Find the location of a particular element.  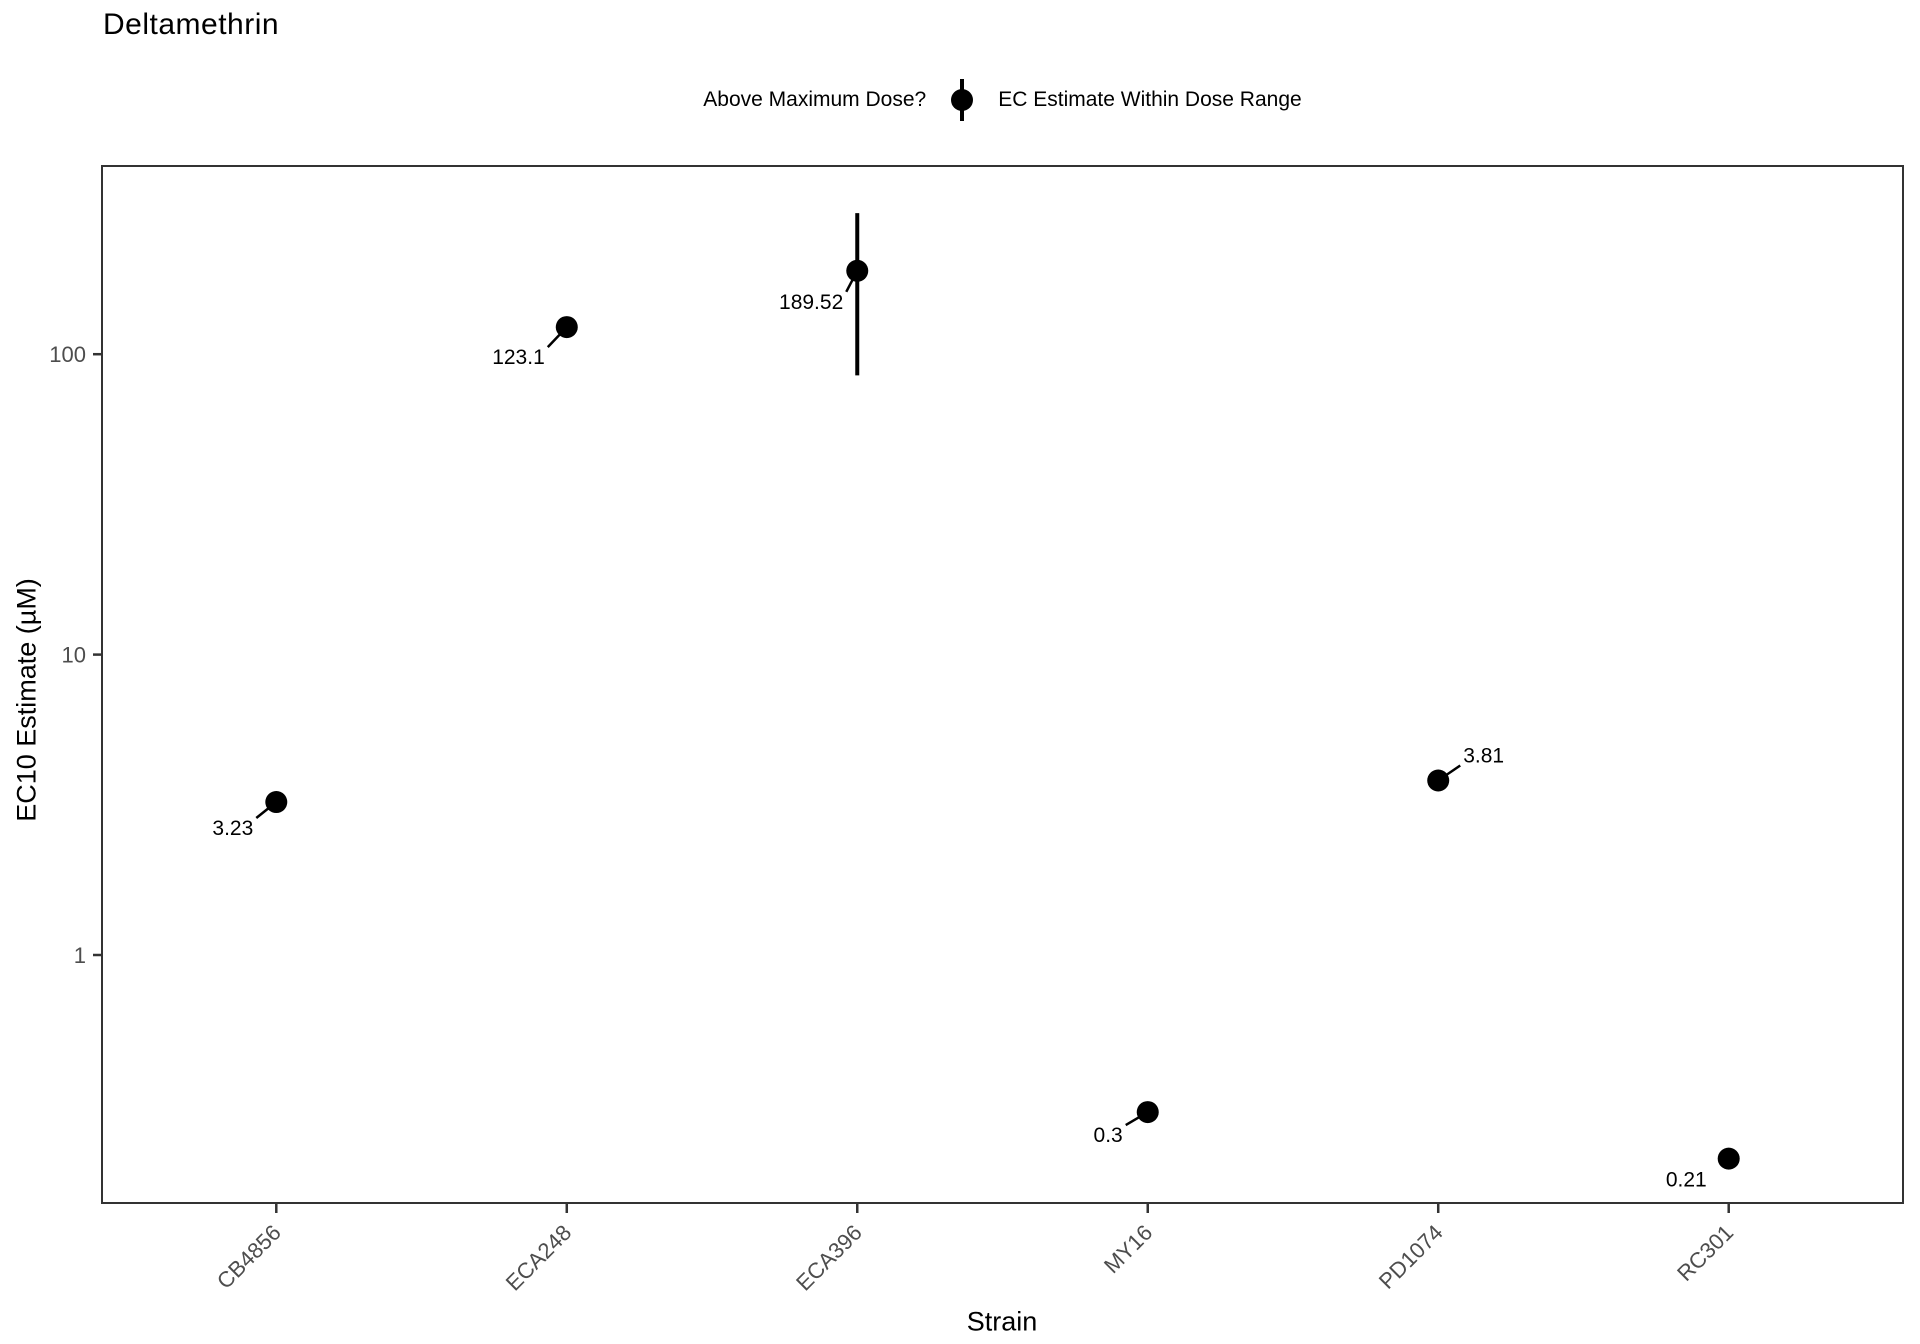

x-tick-label: CB4856 is located at coordinates (249, 1257).